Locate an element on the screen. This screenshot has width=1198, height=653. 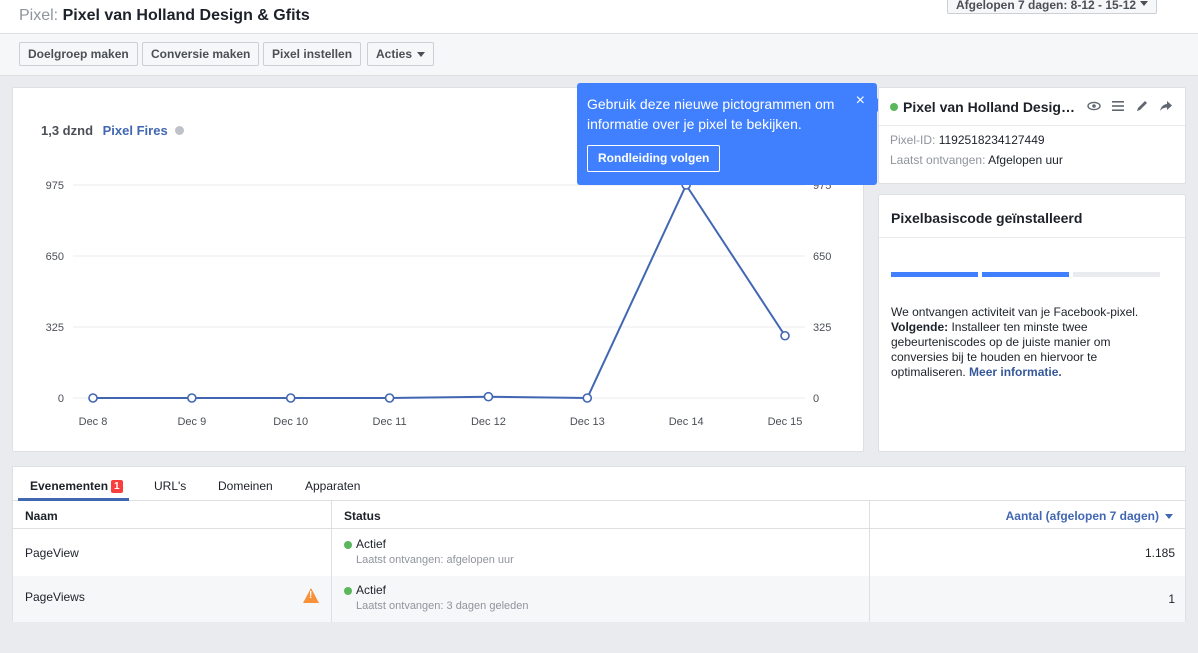
notification-badge: 1 is located at coordinates (117, 486).